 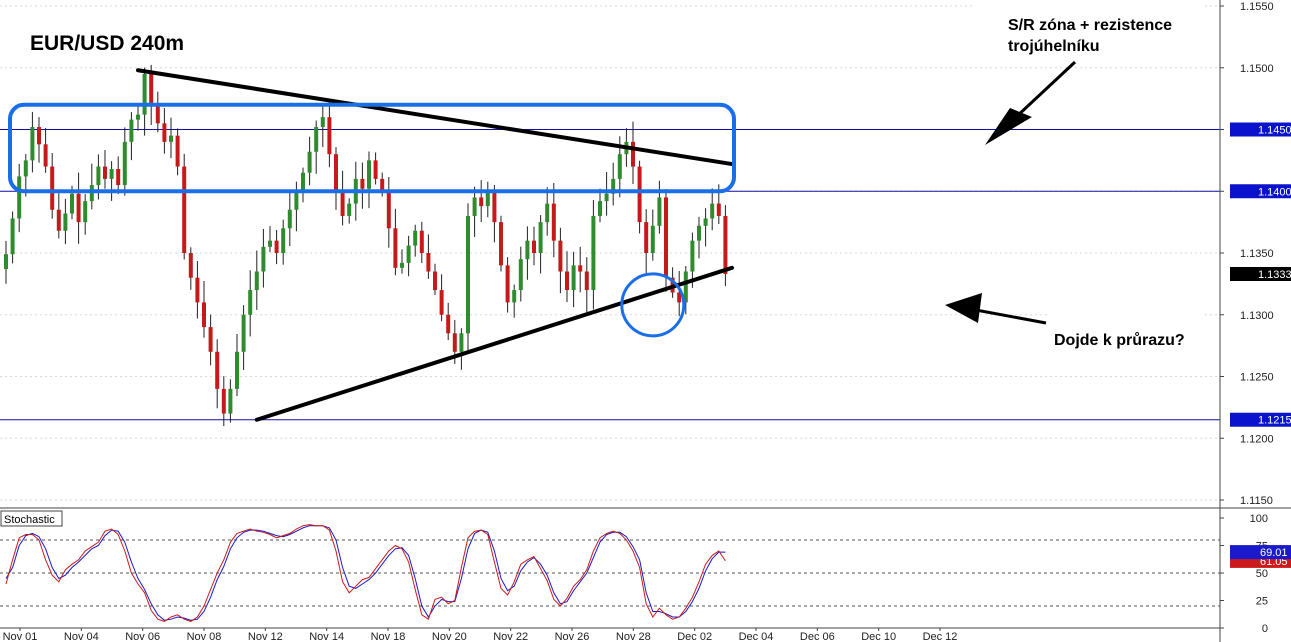 What do you see at coordinates (1257, 7) in the screenshot?
I see `price-tick-label: 1.1550` at bounding box center [1257, 7].